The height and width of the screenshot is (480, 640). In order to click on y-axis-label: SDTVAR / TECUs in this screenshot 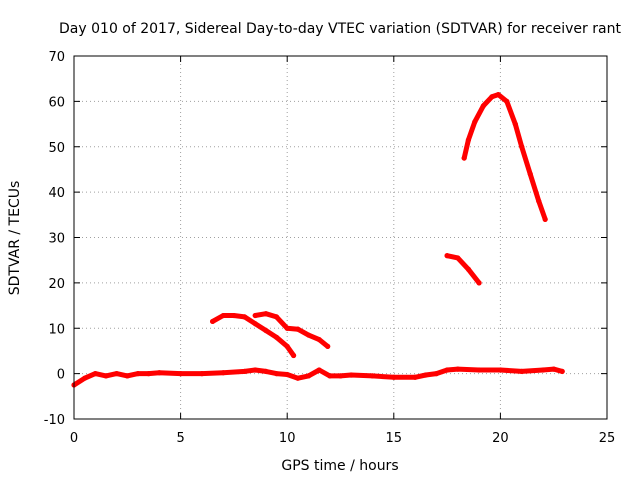, I will do `click(15, 238)`.